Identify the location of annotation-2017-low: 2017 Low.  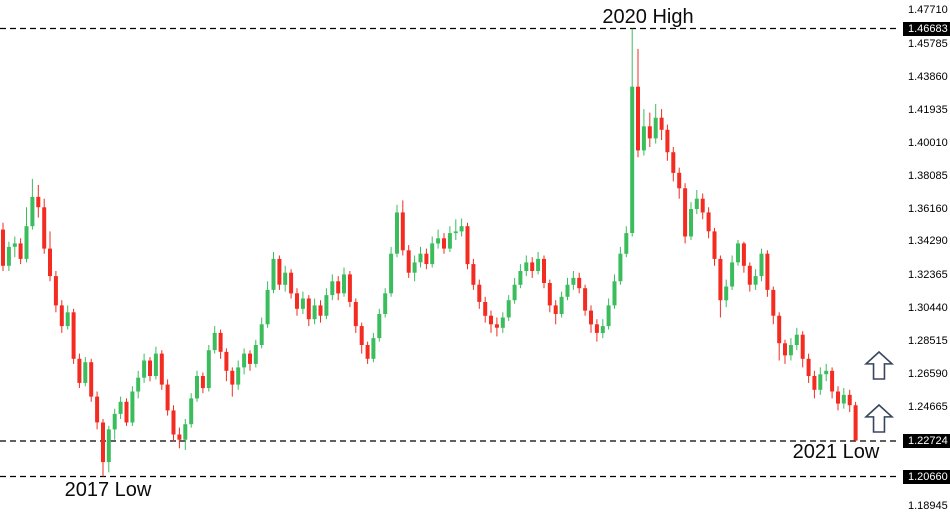
(108, 490).